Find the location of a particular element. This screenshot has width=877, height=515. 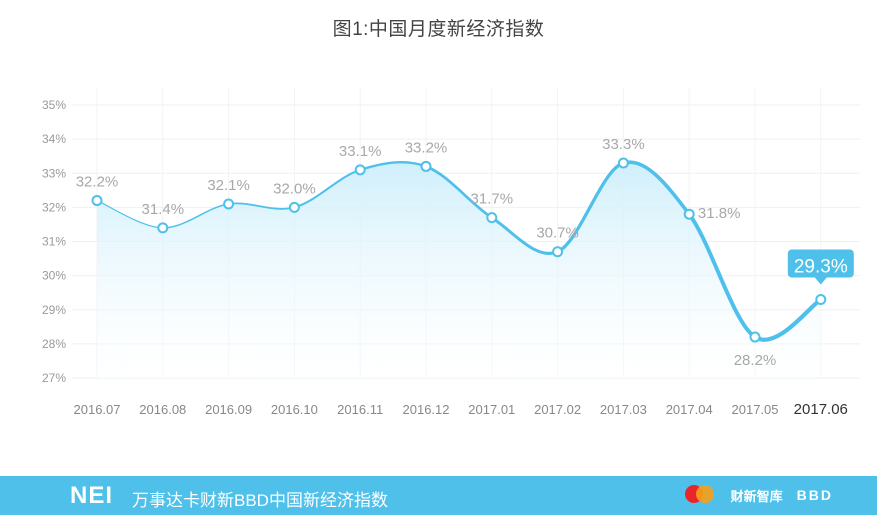

data-label: 30.7% is located at coordinates (557, 233).